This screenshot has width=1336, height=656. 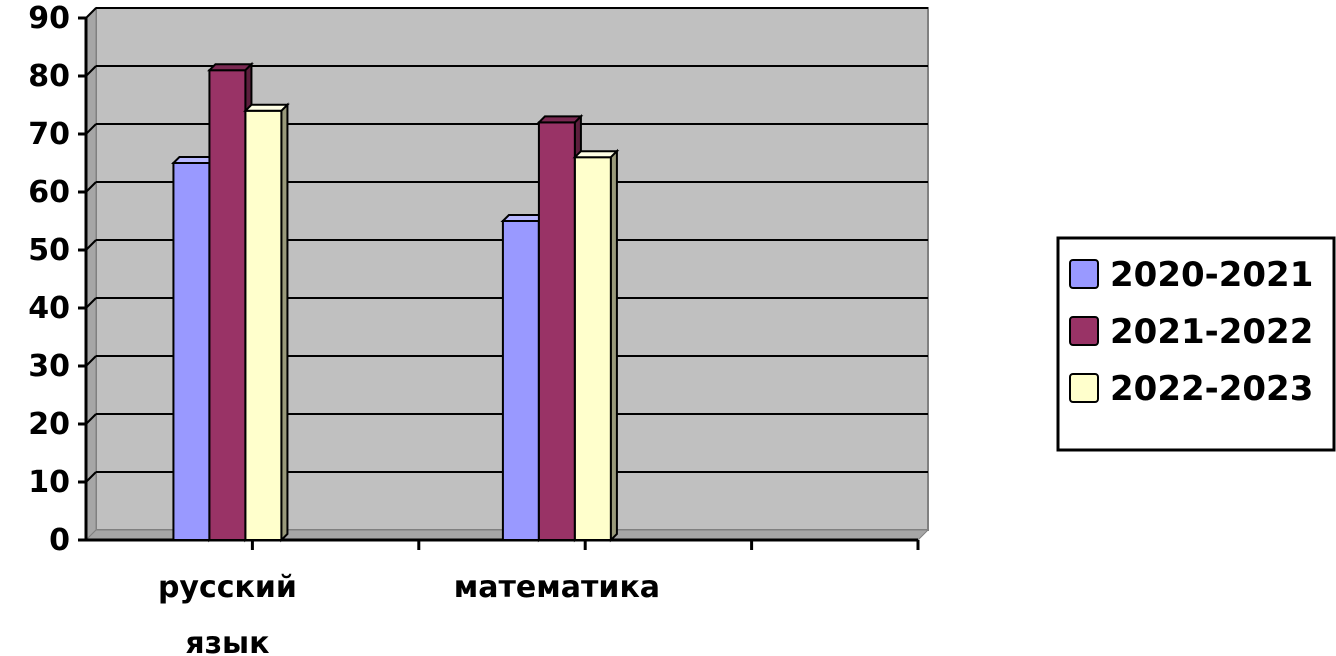 I want to click on y-tick-label: 20, so click(x=49, y=424).